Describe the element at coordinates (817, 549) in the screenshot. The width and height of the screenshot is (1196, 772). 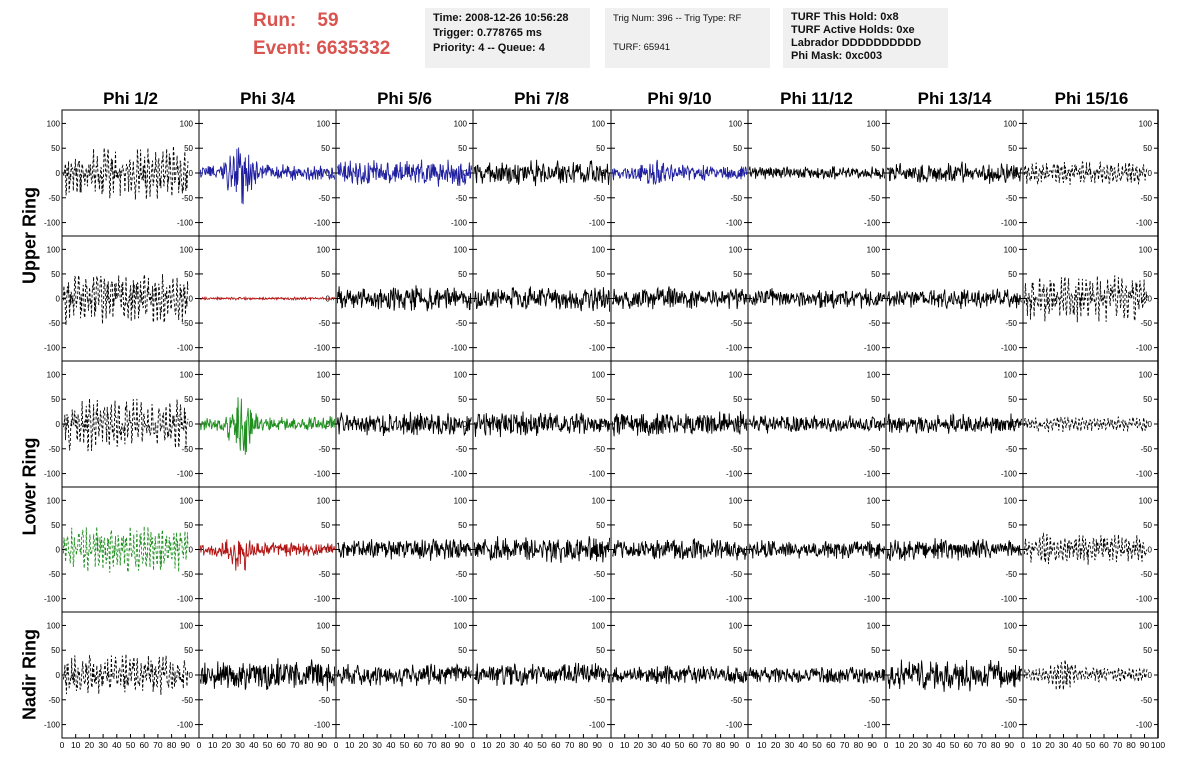
I see `panel-frame` at that location.